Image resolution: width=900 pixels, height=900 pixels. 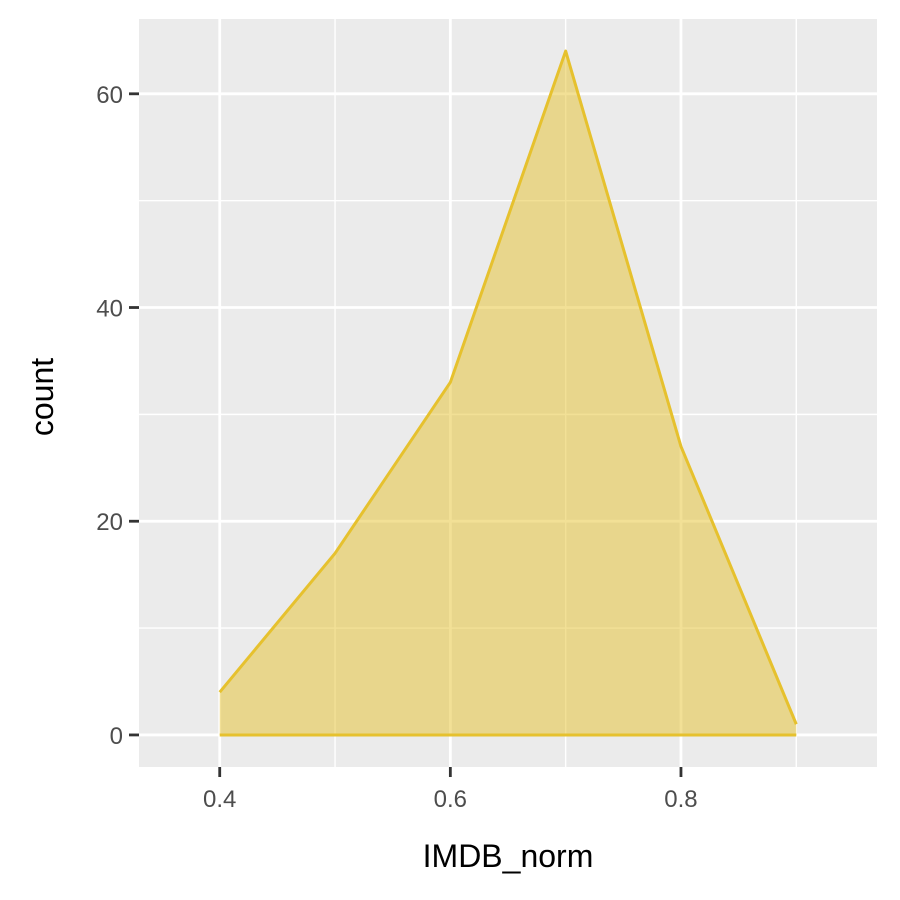 What do you see at coordinates (42, 397) in the screenshot?
I see `y-axis-title: count` at bounding box center [42, 397].